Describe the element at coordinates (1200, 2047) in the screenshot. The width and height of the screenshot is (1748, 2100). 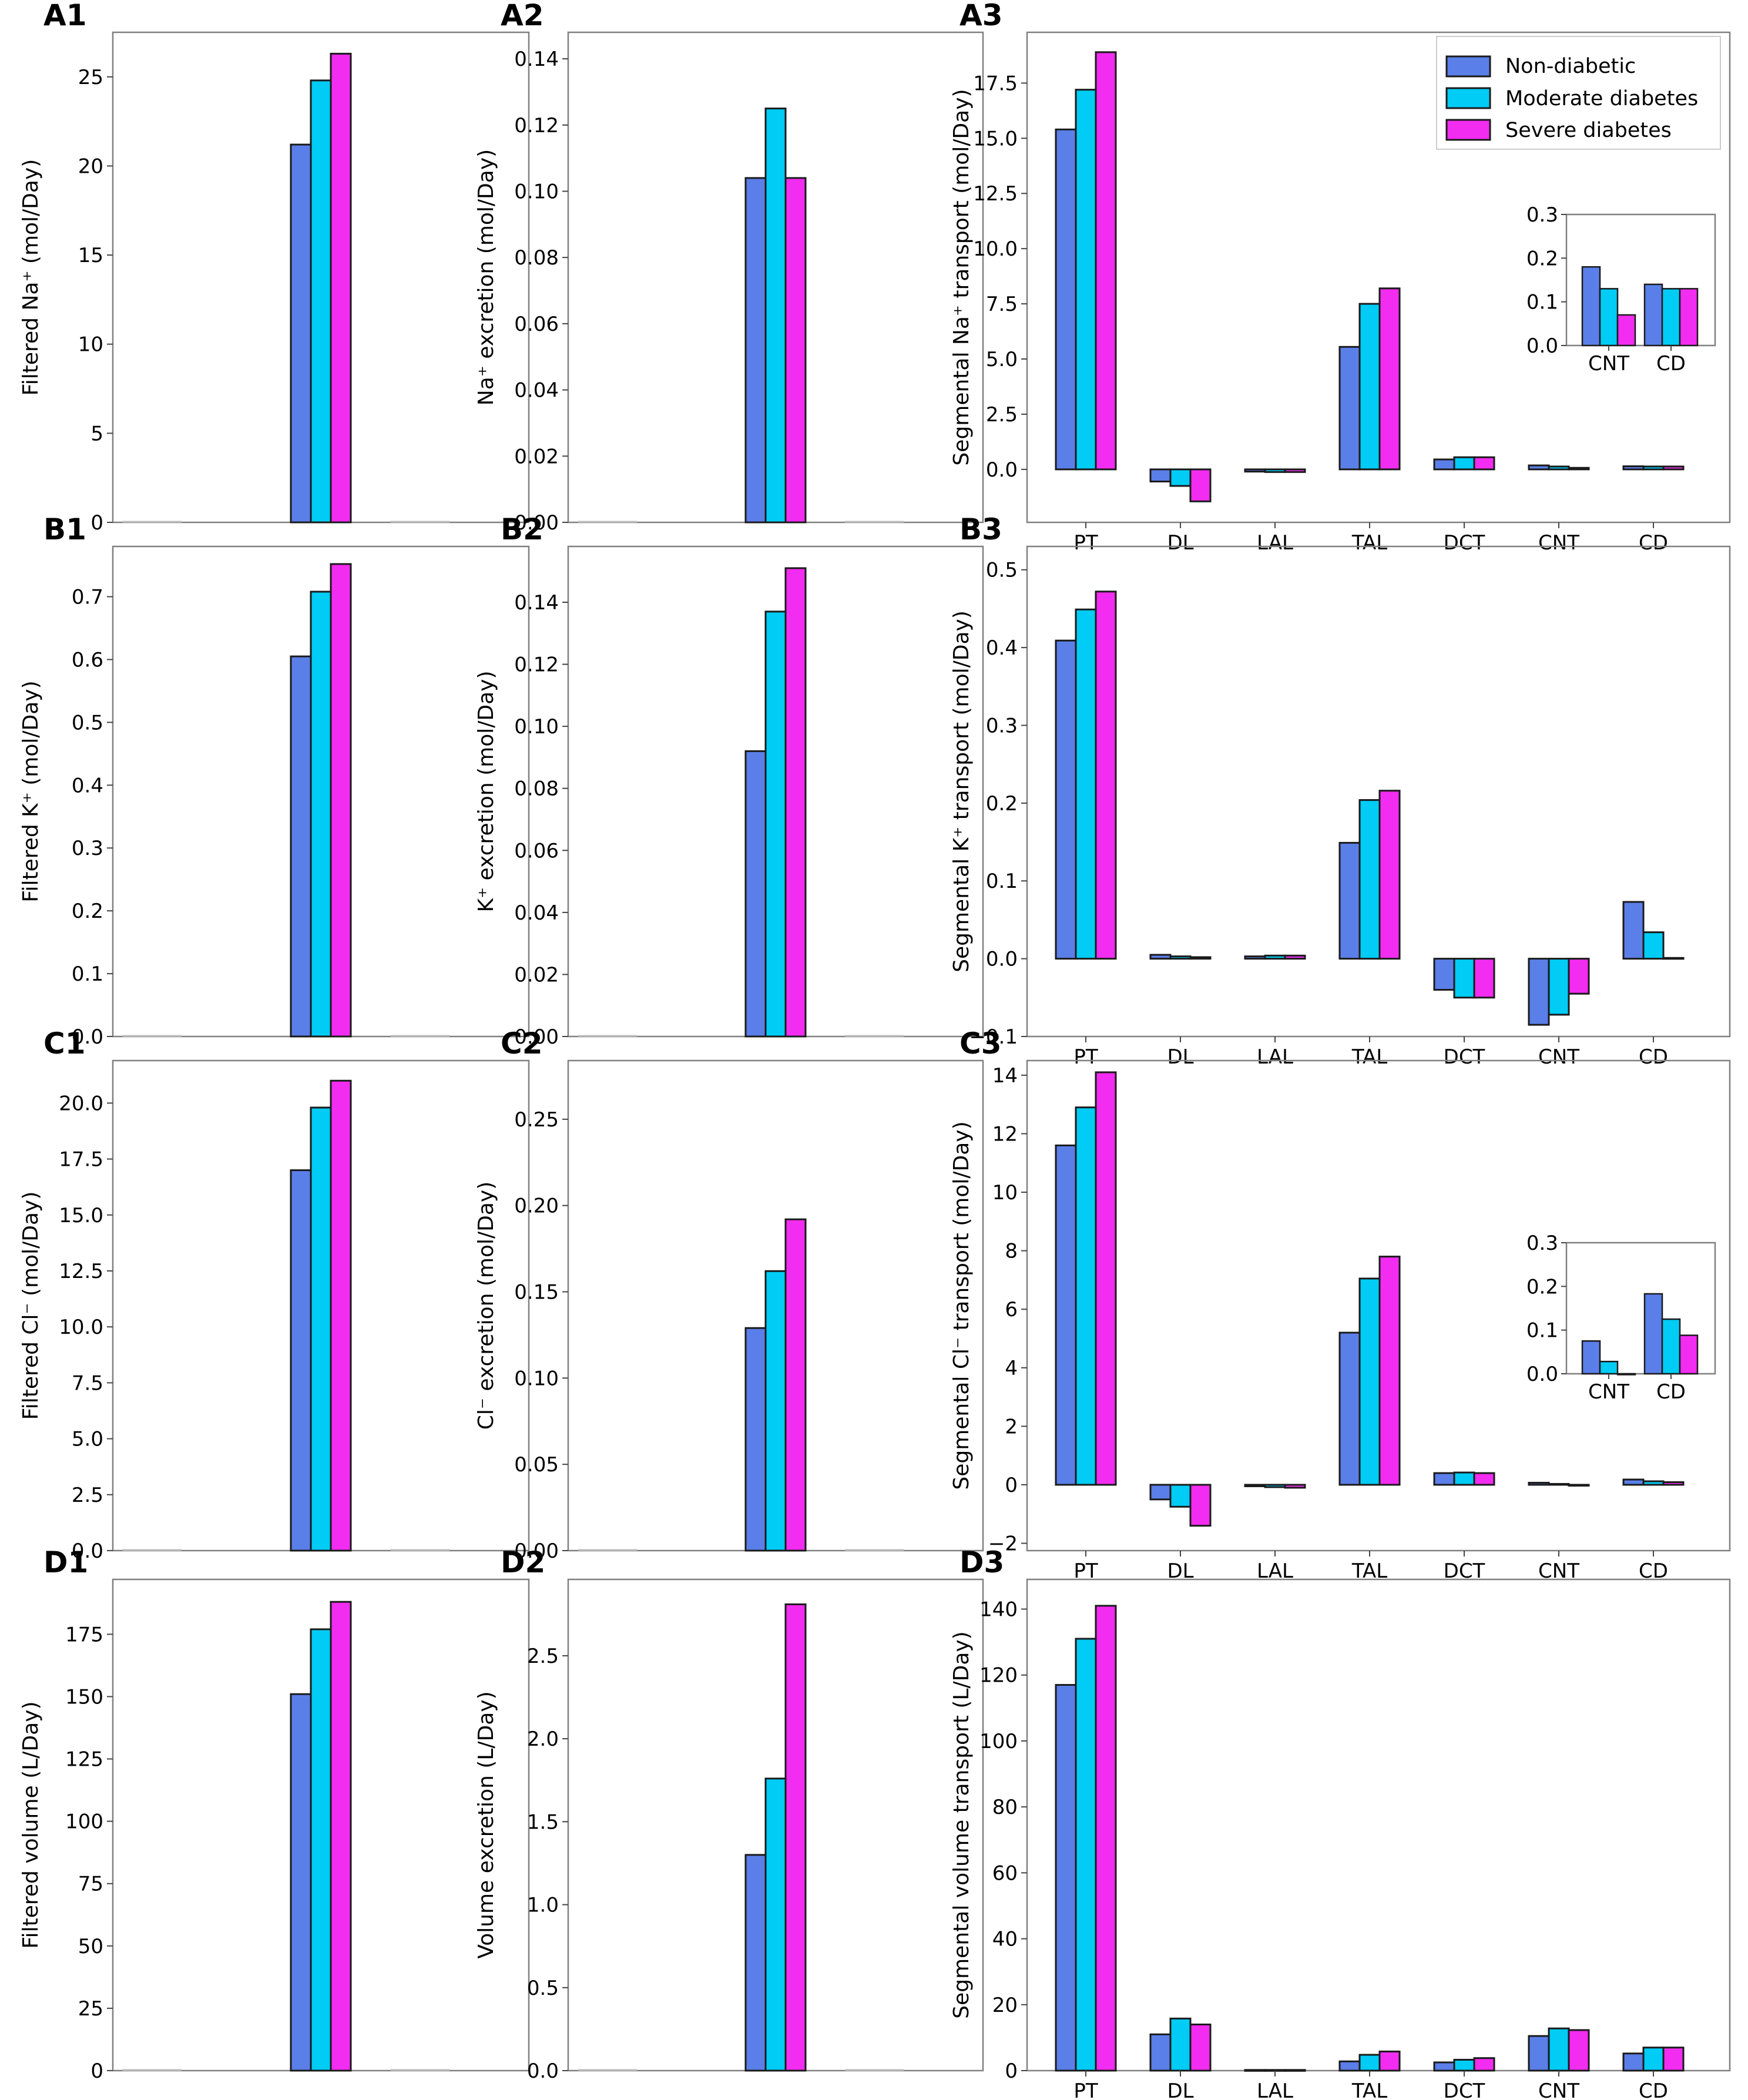
I see `bar-D3-DL-severe-diabetes` at that location.